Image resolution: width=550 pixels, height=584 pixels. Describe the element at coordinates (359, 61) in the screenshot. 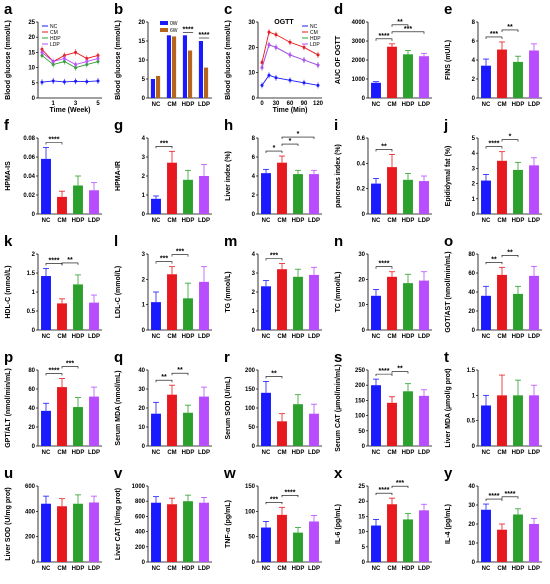

I see `y-tick-label: 2000` at that location.